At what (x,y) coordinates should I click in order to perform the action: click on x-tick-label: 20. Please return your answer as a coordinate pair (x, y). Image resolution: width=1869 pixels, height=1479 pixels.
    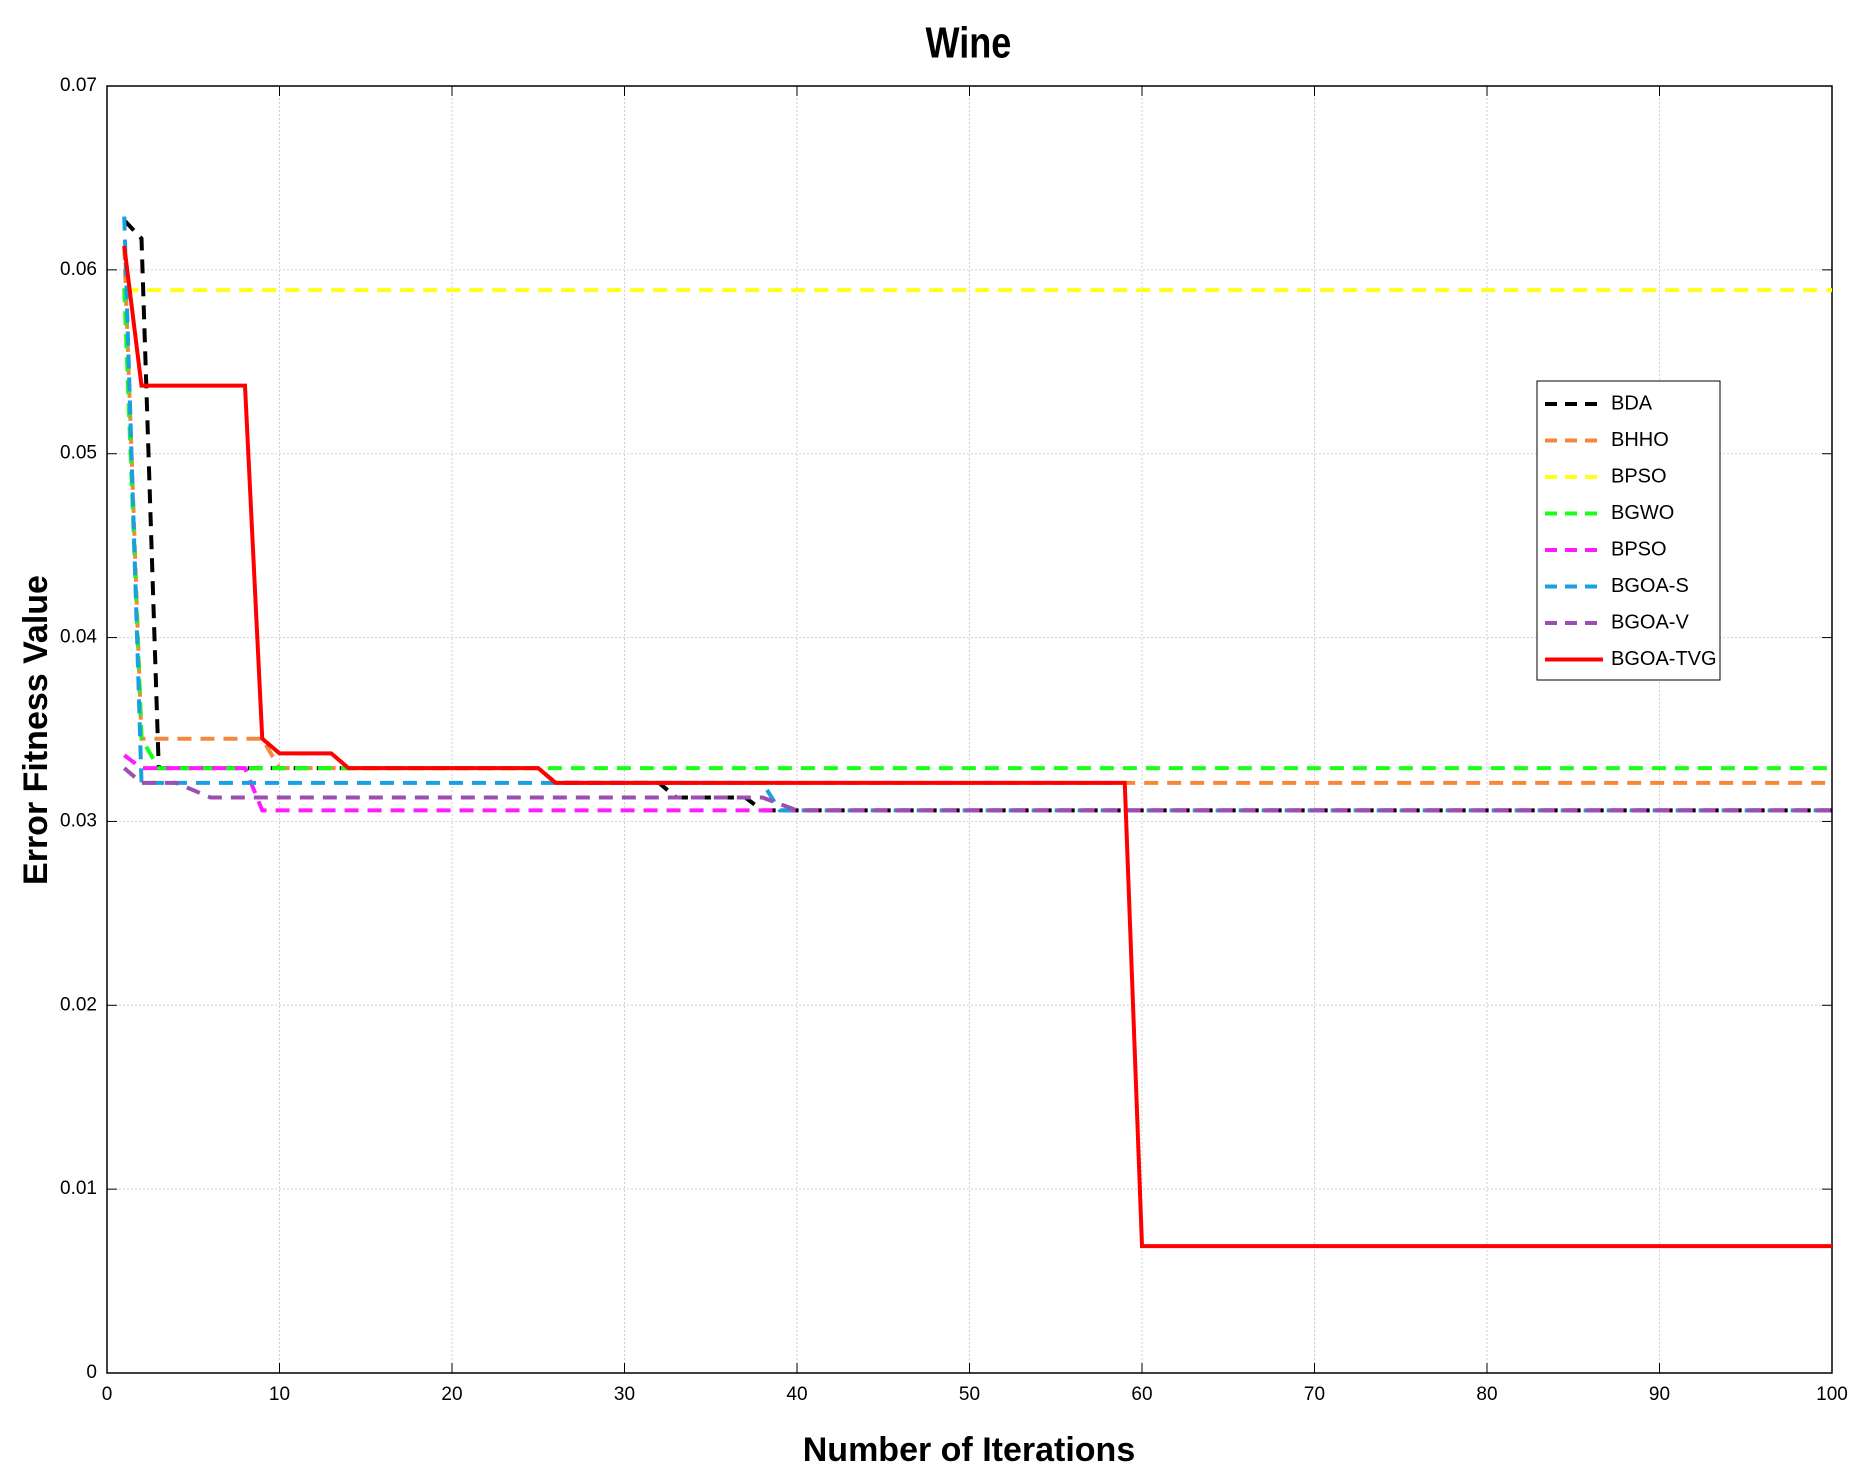
    Looking at the image, I should click on (451, 1394).